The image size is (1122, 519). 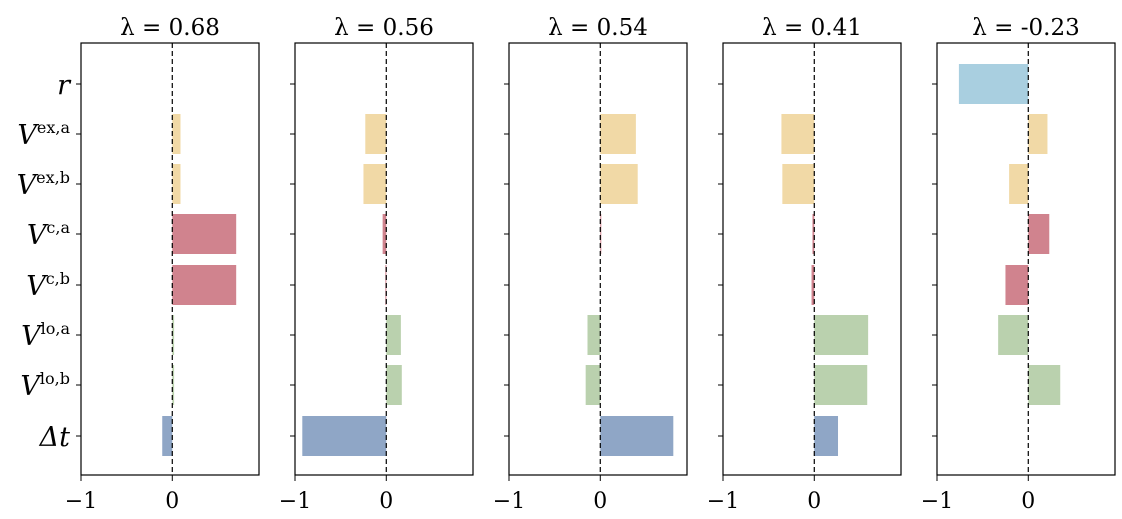 What do you see at coordinates (173, 335) in the screenshot?
I see `bar-1-vloa` at bounding box center [173, 335].